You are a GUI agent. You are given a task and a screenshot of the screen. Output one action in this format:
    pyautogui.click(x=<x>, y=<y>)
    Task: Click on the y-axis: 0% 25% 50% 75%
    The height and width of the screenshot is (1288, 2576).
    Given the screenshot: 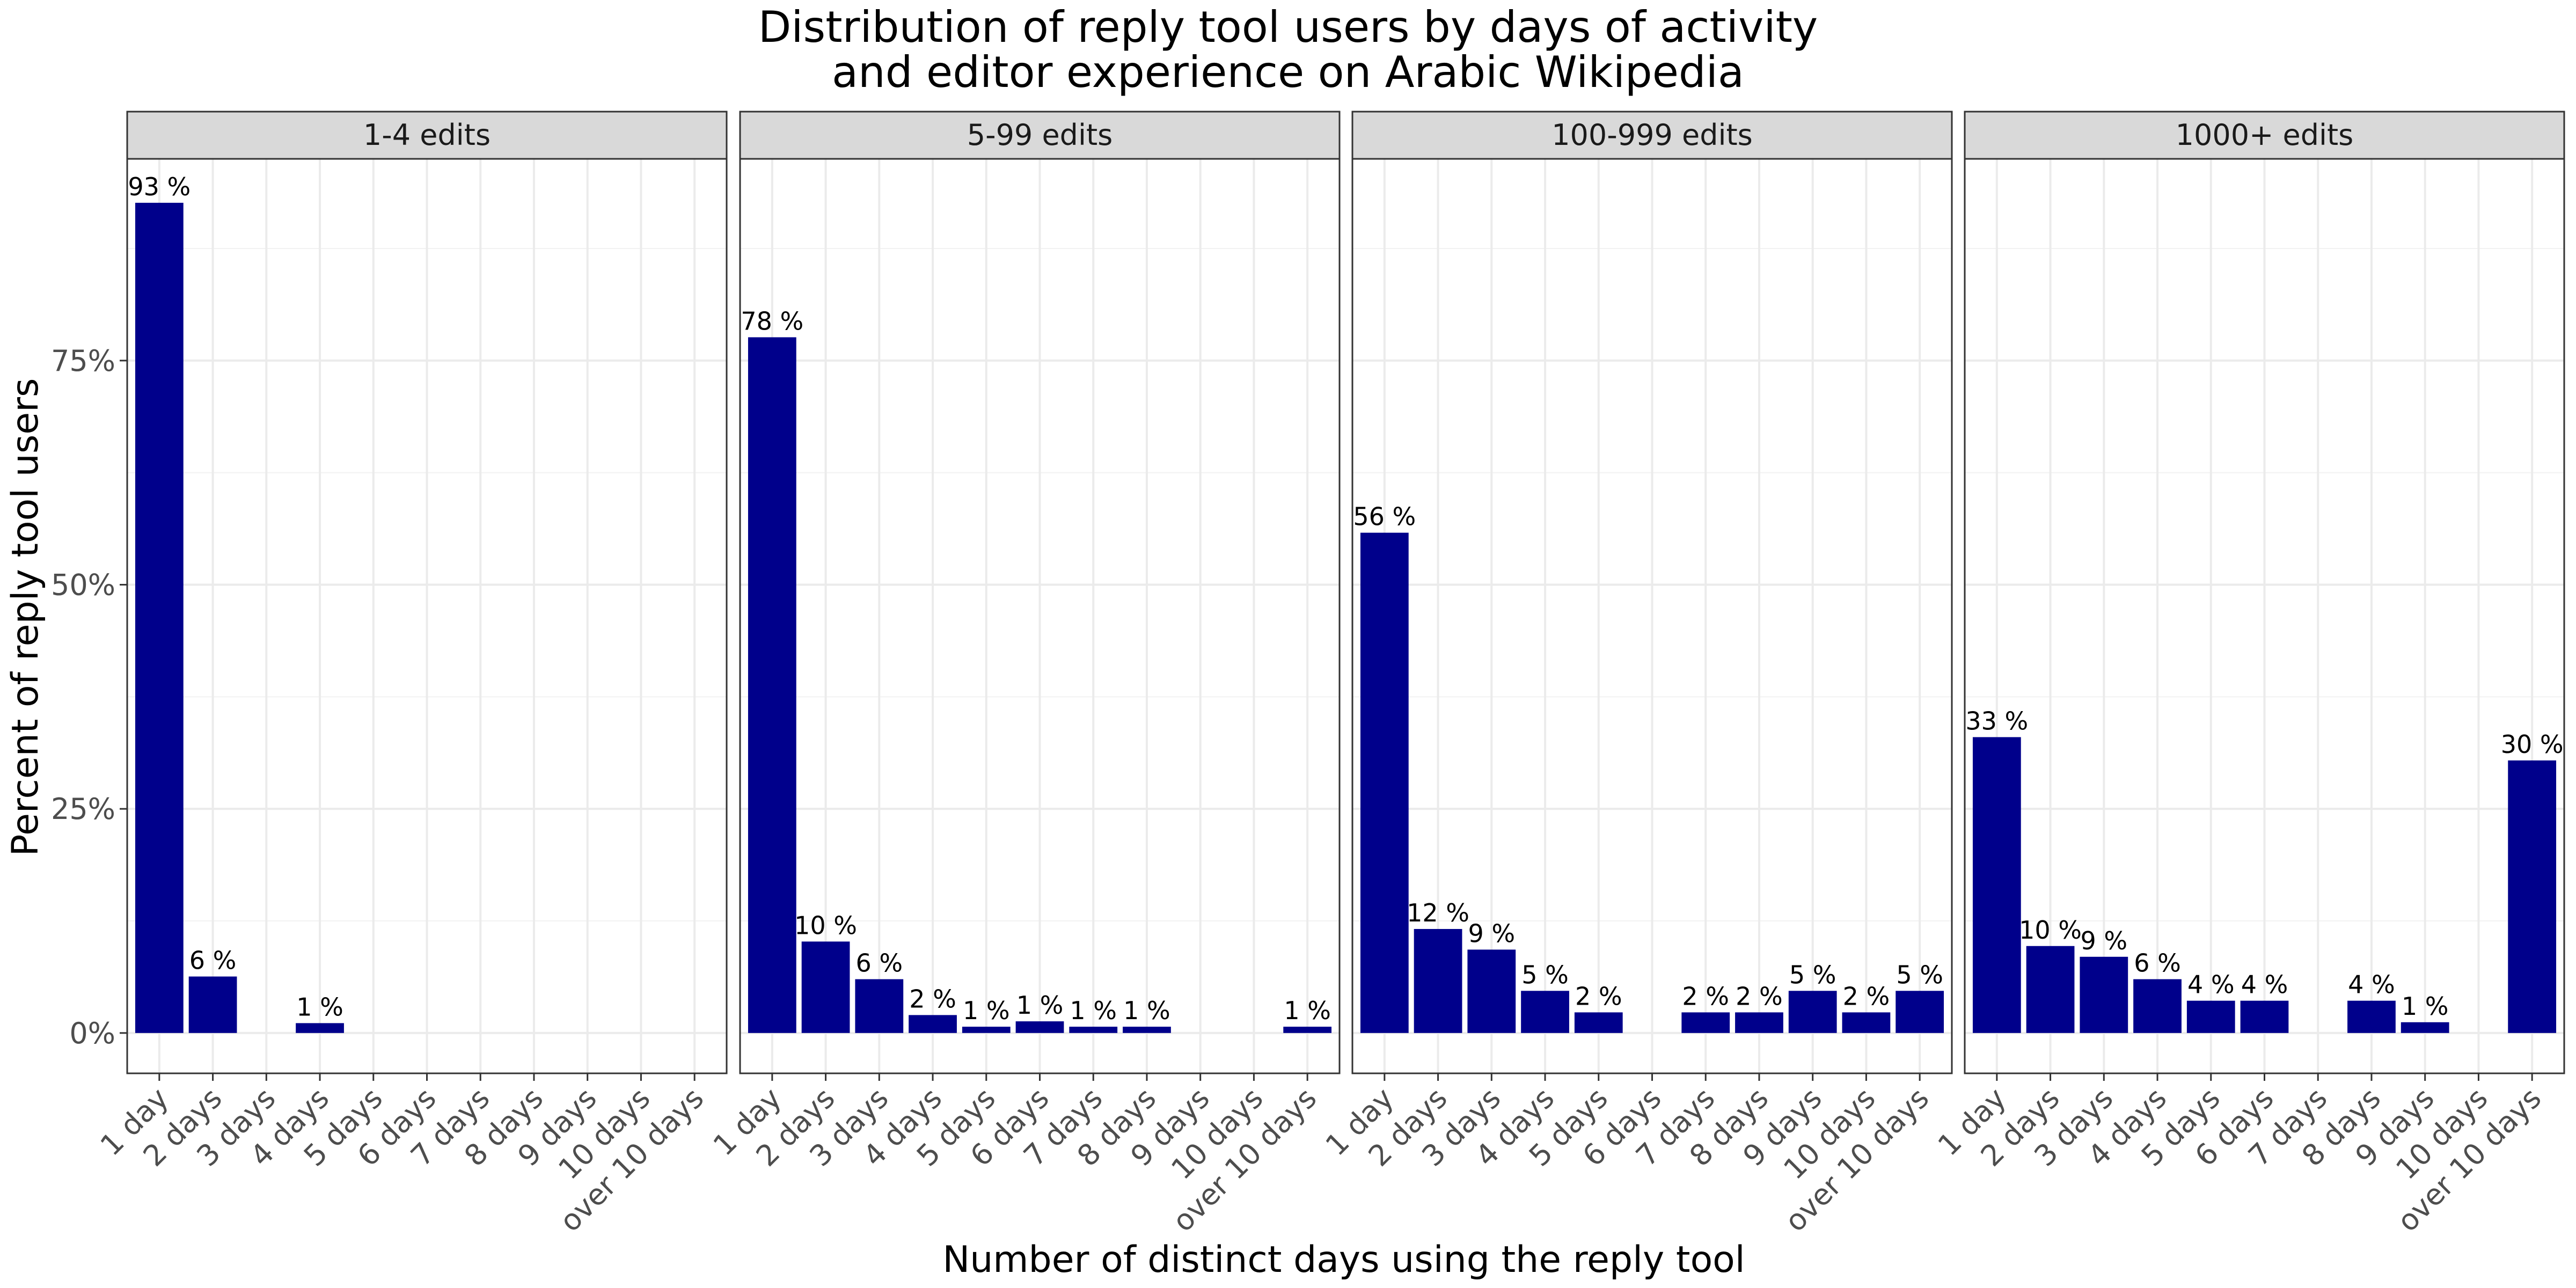 What is the action you would take?
    pyautogui.click(x=89, y=697)
    